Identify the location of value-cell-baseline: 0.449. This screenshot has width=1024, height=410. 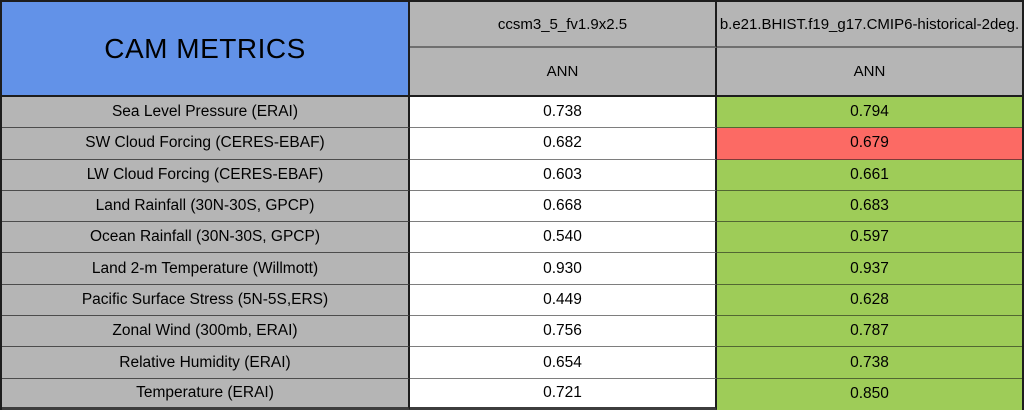
(563, 300).